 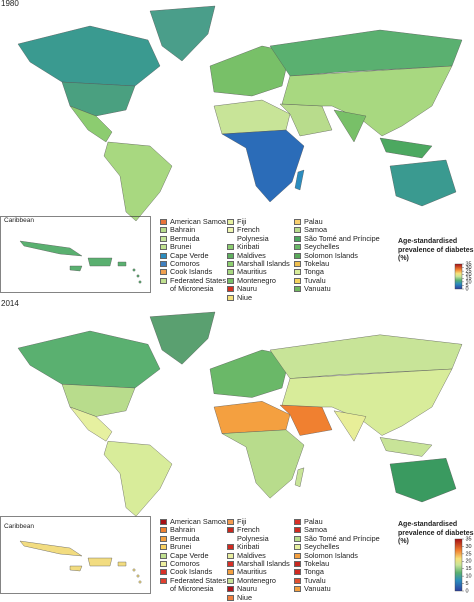 I want to click on legend-item: Tokelau, so click(x=339, y=564).